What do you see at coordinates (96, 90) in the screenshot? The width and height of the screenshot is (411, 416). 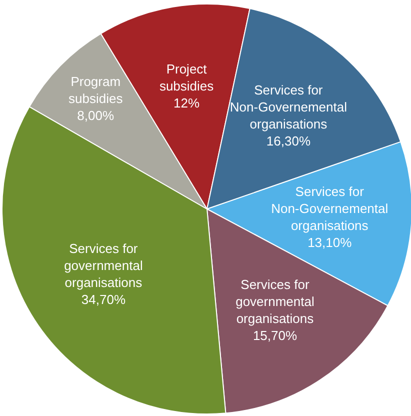 I see `slice-label: Program subsidies` at bounding box center [96, 90].